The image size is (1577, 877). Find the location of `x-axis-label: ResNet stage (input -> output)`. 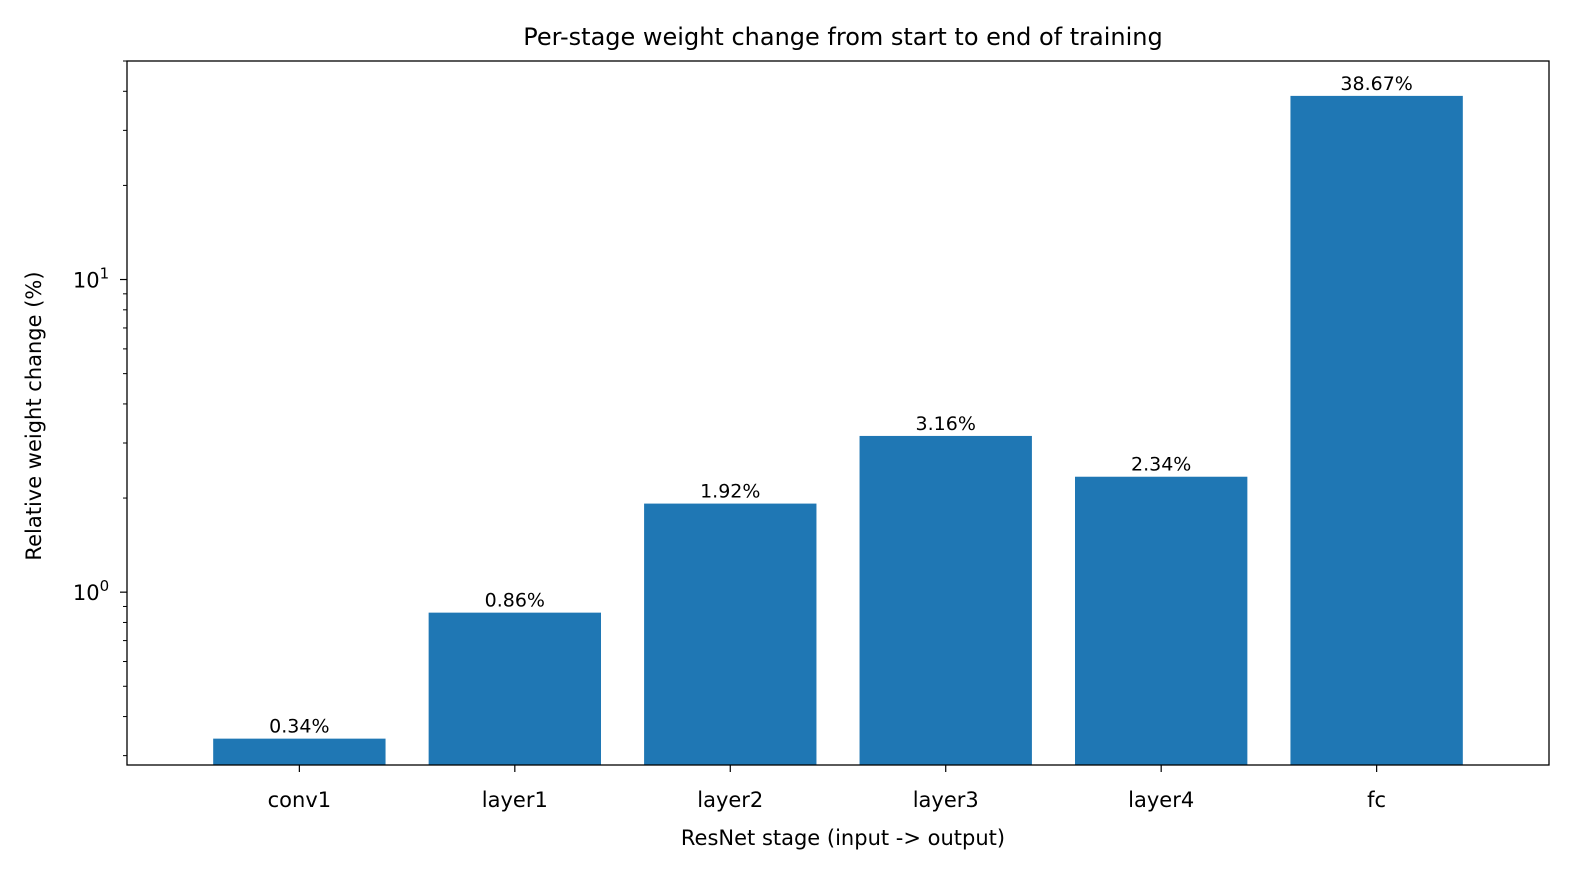

x-axis-label: ResNet stage (input -> output) is located at coordinates (843, 838).